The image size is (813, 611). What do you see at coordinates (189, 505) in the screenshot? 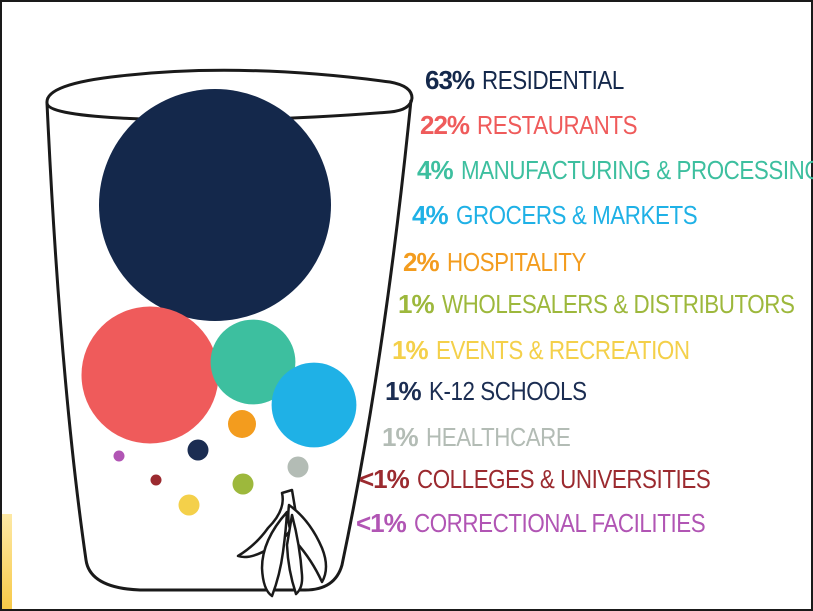
I see `bubble-events-recreation` at bounding box center [189, 505].